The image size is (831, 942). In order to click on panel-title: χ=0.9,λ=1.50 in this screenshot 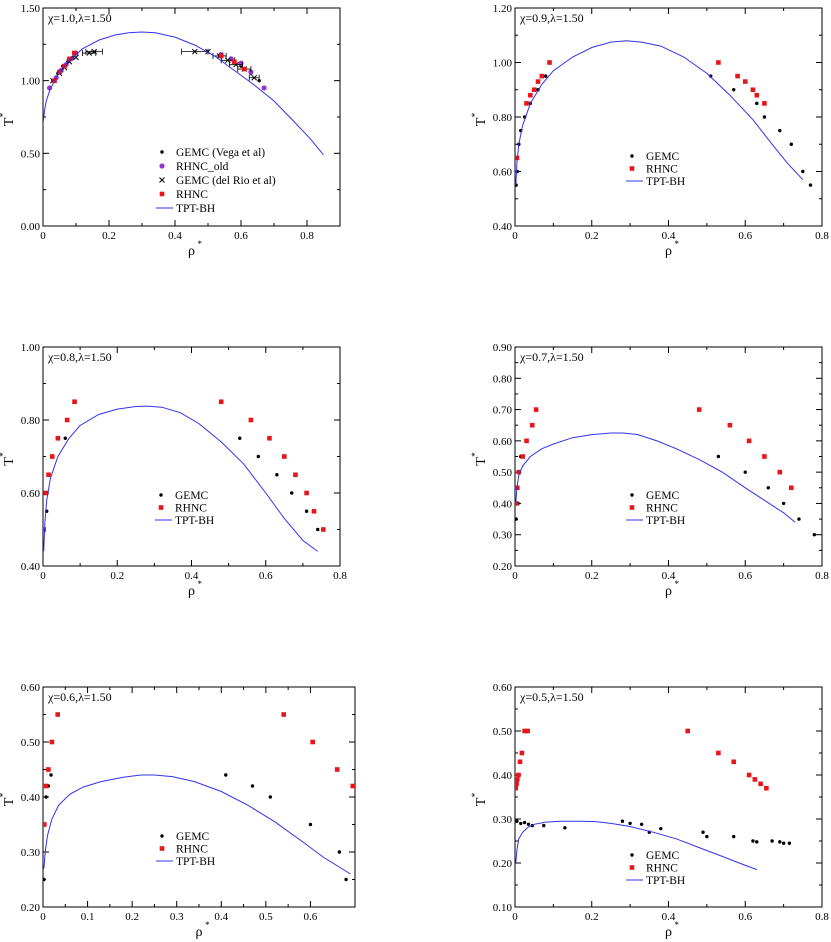, I will do `click(551, 18)`.